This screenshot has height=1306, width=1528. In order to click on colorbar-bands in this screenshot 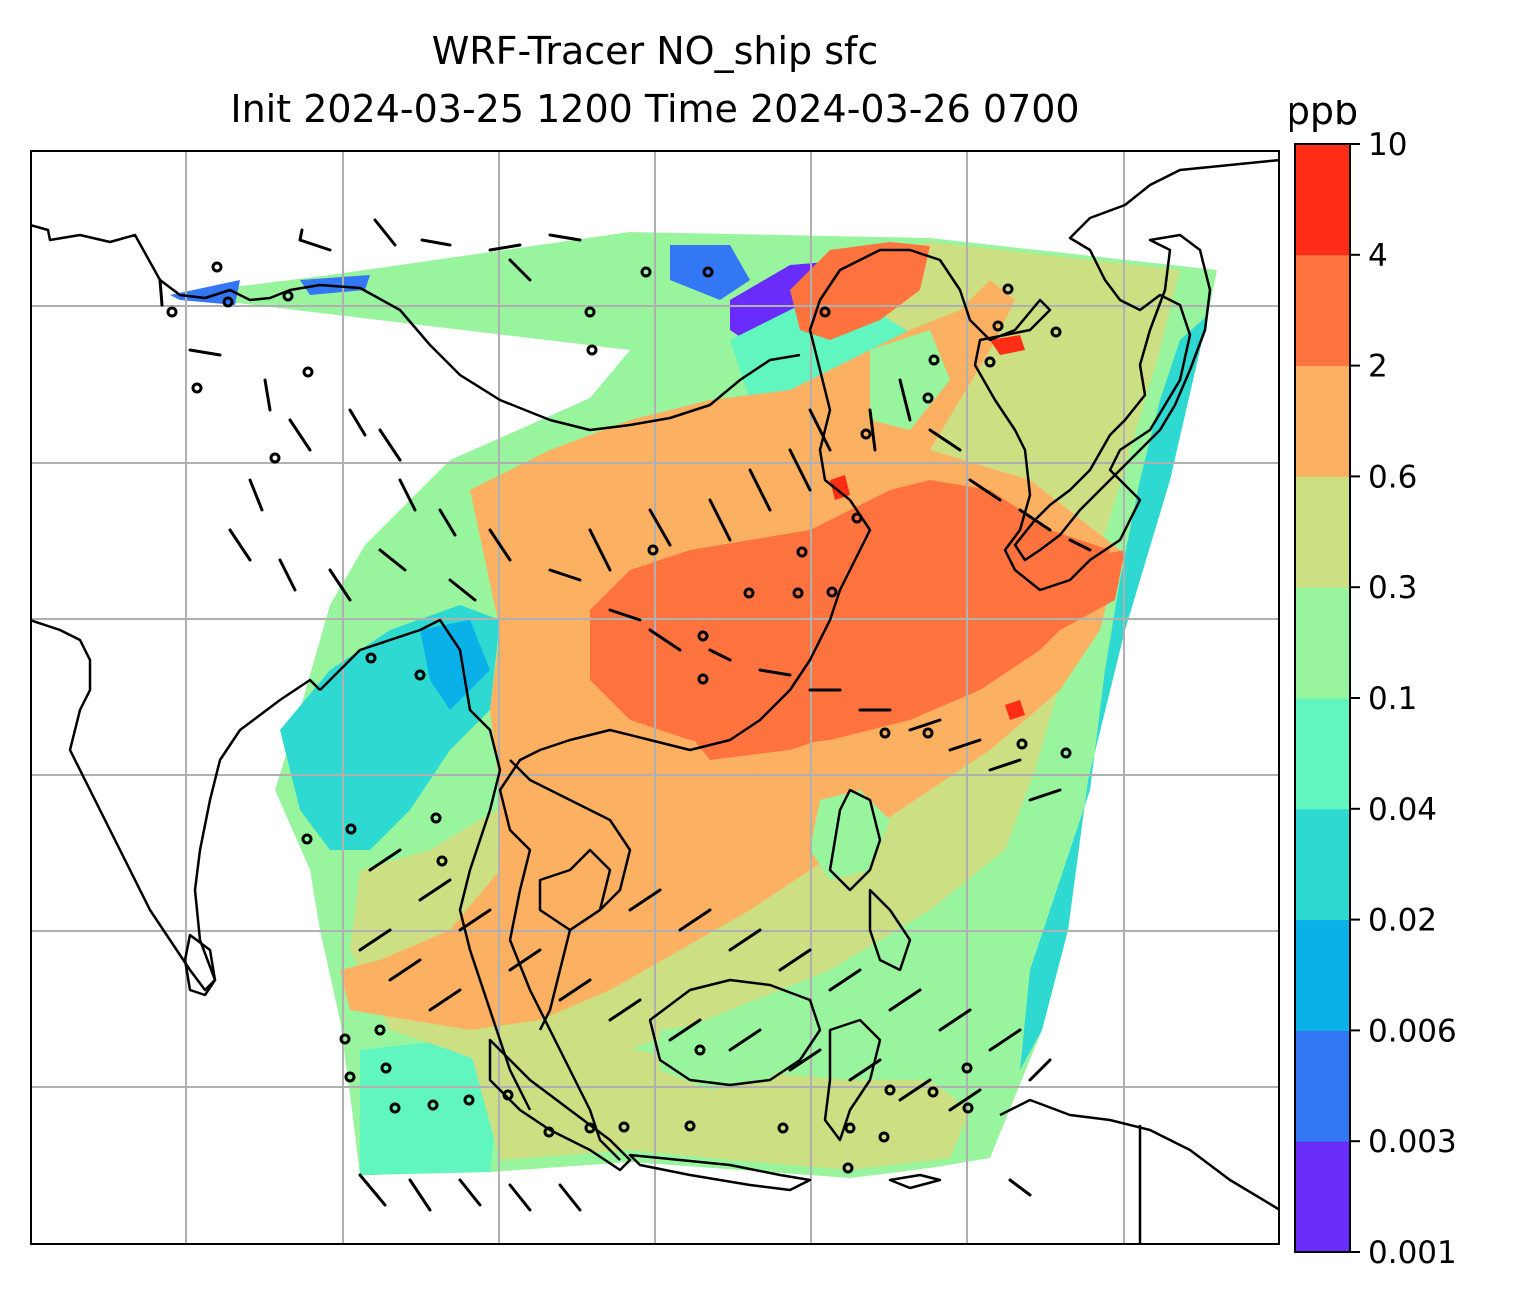, I will do `click(1322, 698)`.